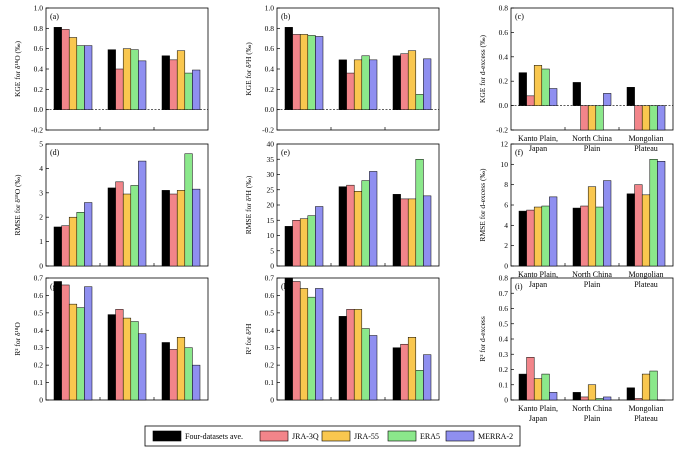 This screenshot has height=450, width=685. What do you see at coordinates (39, 312) in the screenshot?
I see `y-tick-label: 0.5` at bounding box center [39, 312].